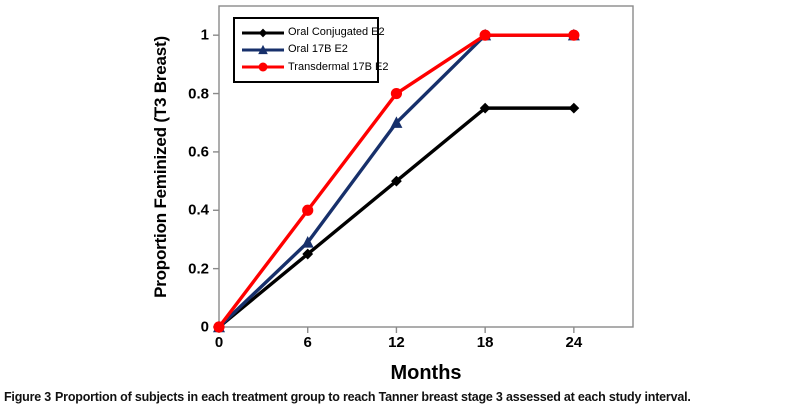 The image size is (795, 414). Describe the element at coordinates (307, 342) in the screenshot. I see `x-tick-label: 6` at that location.